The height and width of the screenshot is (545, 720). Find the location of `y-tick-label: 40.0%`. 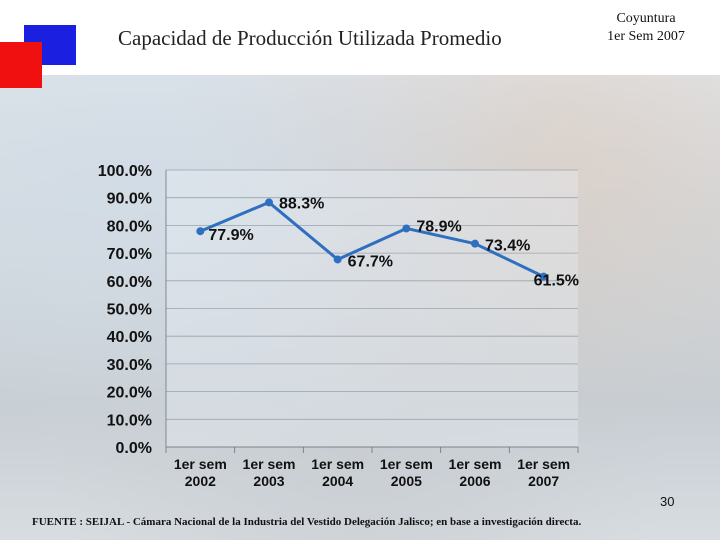

y-tick-label: 40.0% is located at coordinates (129, 337).